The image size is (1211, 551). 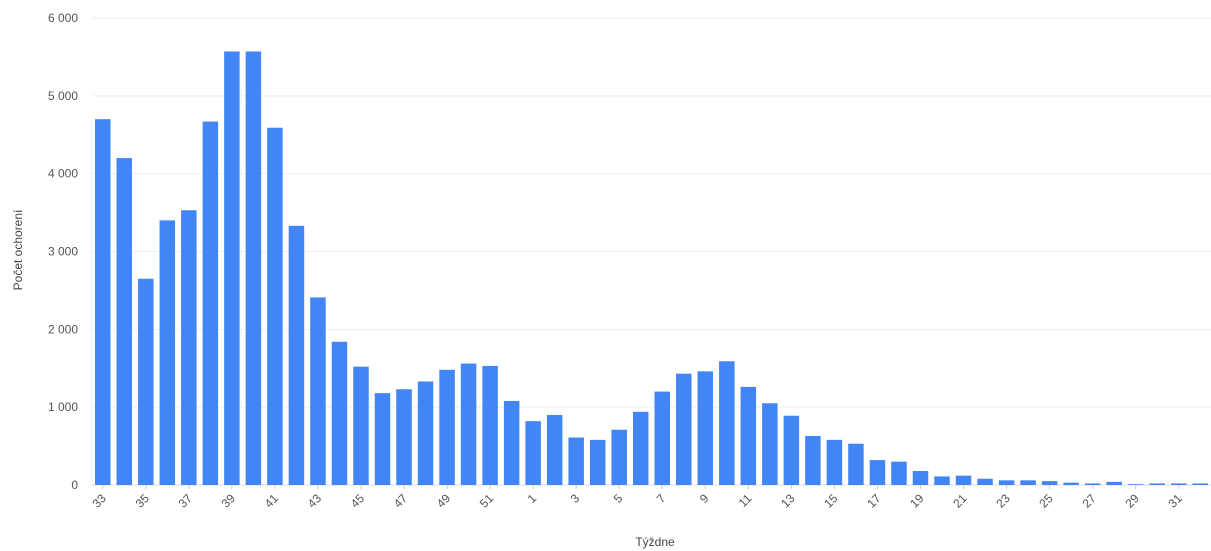 I want to click on x-tick-label: 25, so click(x=1046, y=501).